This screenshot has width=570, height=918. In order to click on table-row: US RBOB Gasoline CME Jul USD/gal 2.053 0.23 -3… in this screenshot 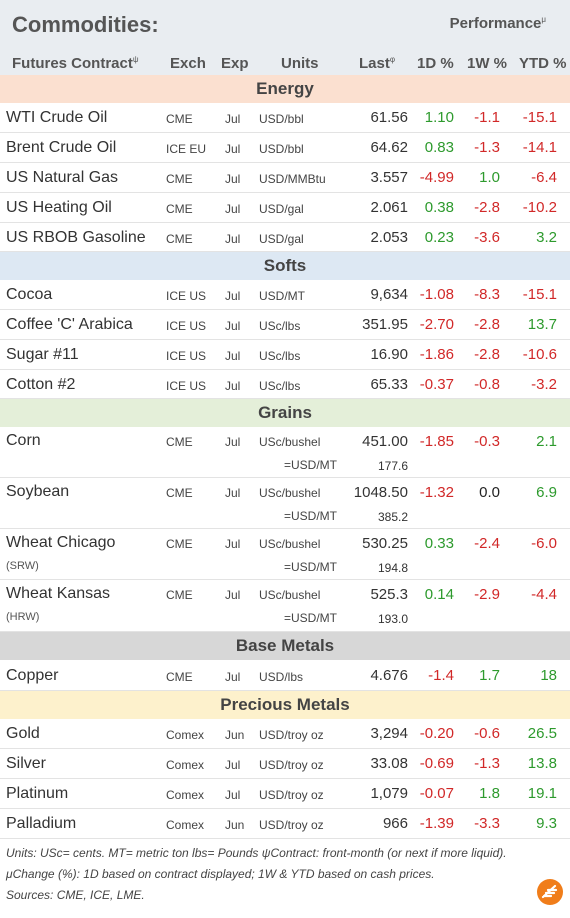, I will do `click(285, 237)`.